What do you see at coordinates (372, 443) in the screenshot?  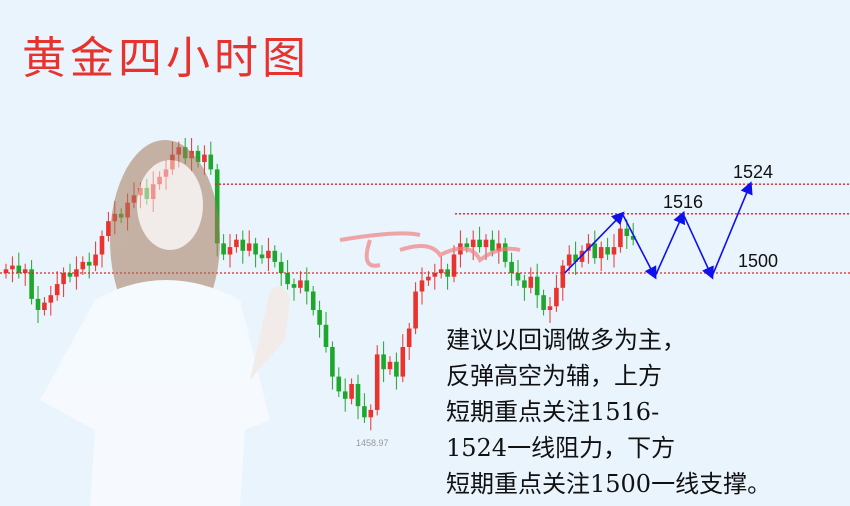 I see `low-price-label: 1458.97` at bounding box center [372, 443].